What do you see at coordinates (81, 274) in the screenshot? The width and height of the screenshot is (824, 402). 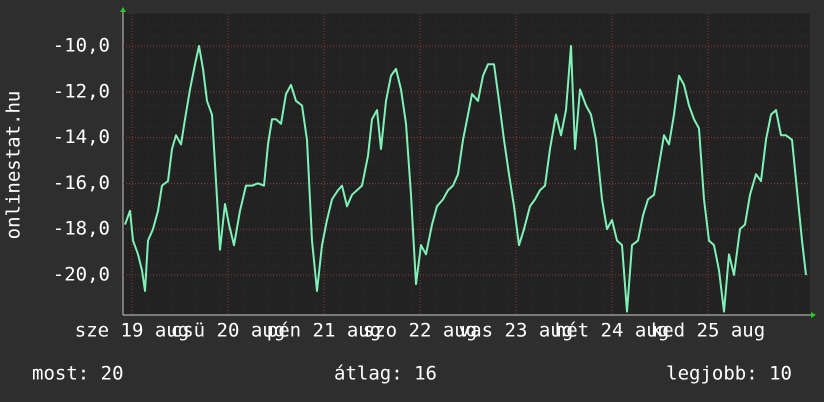 I see `y-tick-label: -20,0` at bounding box center [81, 274].